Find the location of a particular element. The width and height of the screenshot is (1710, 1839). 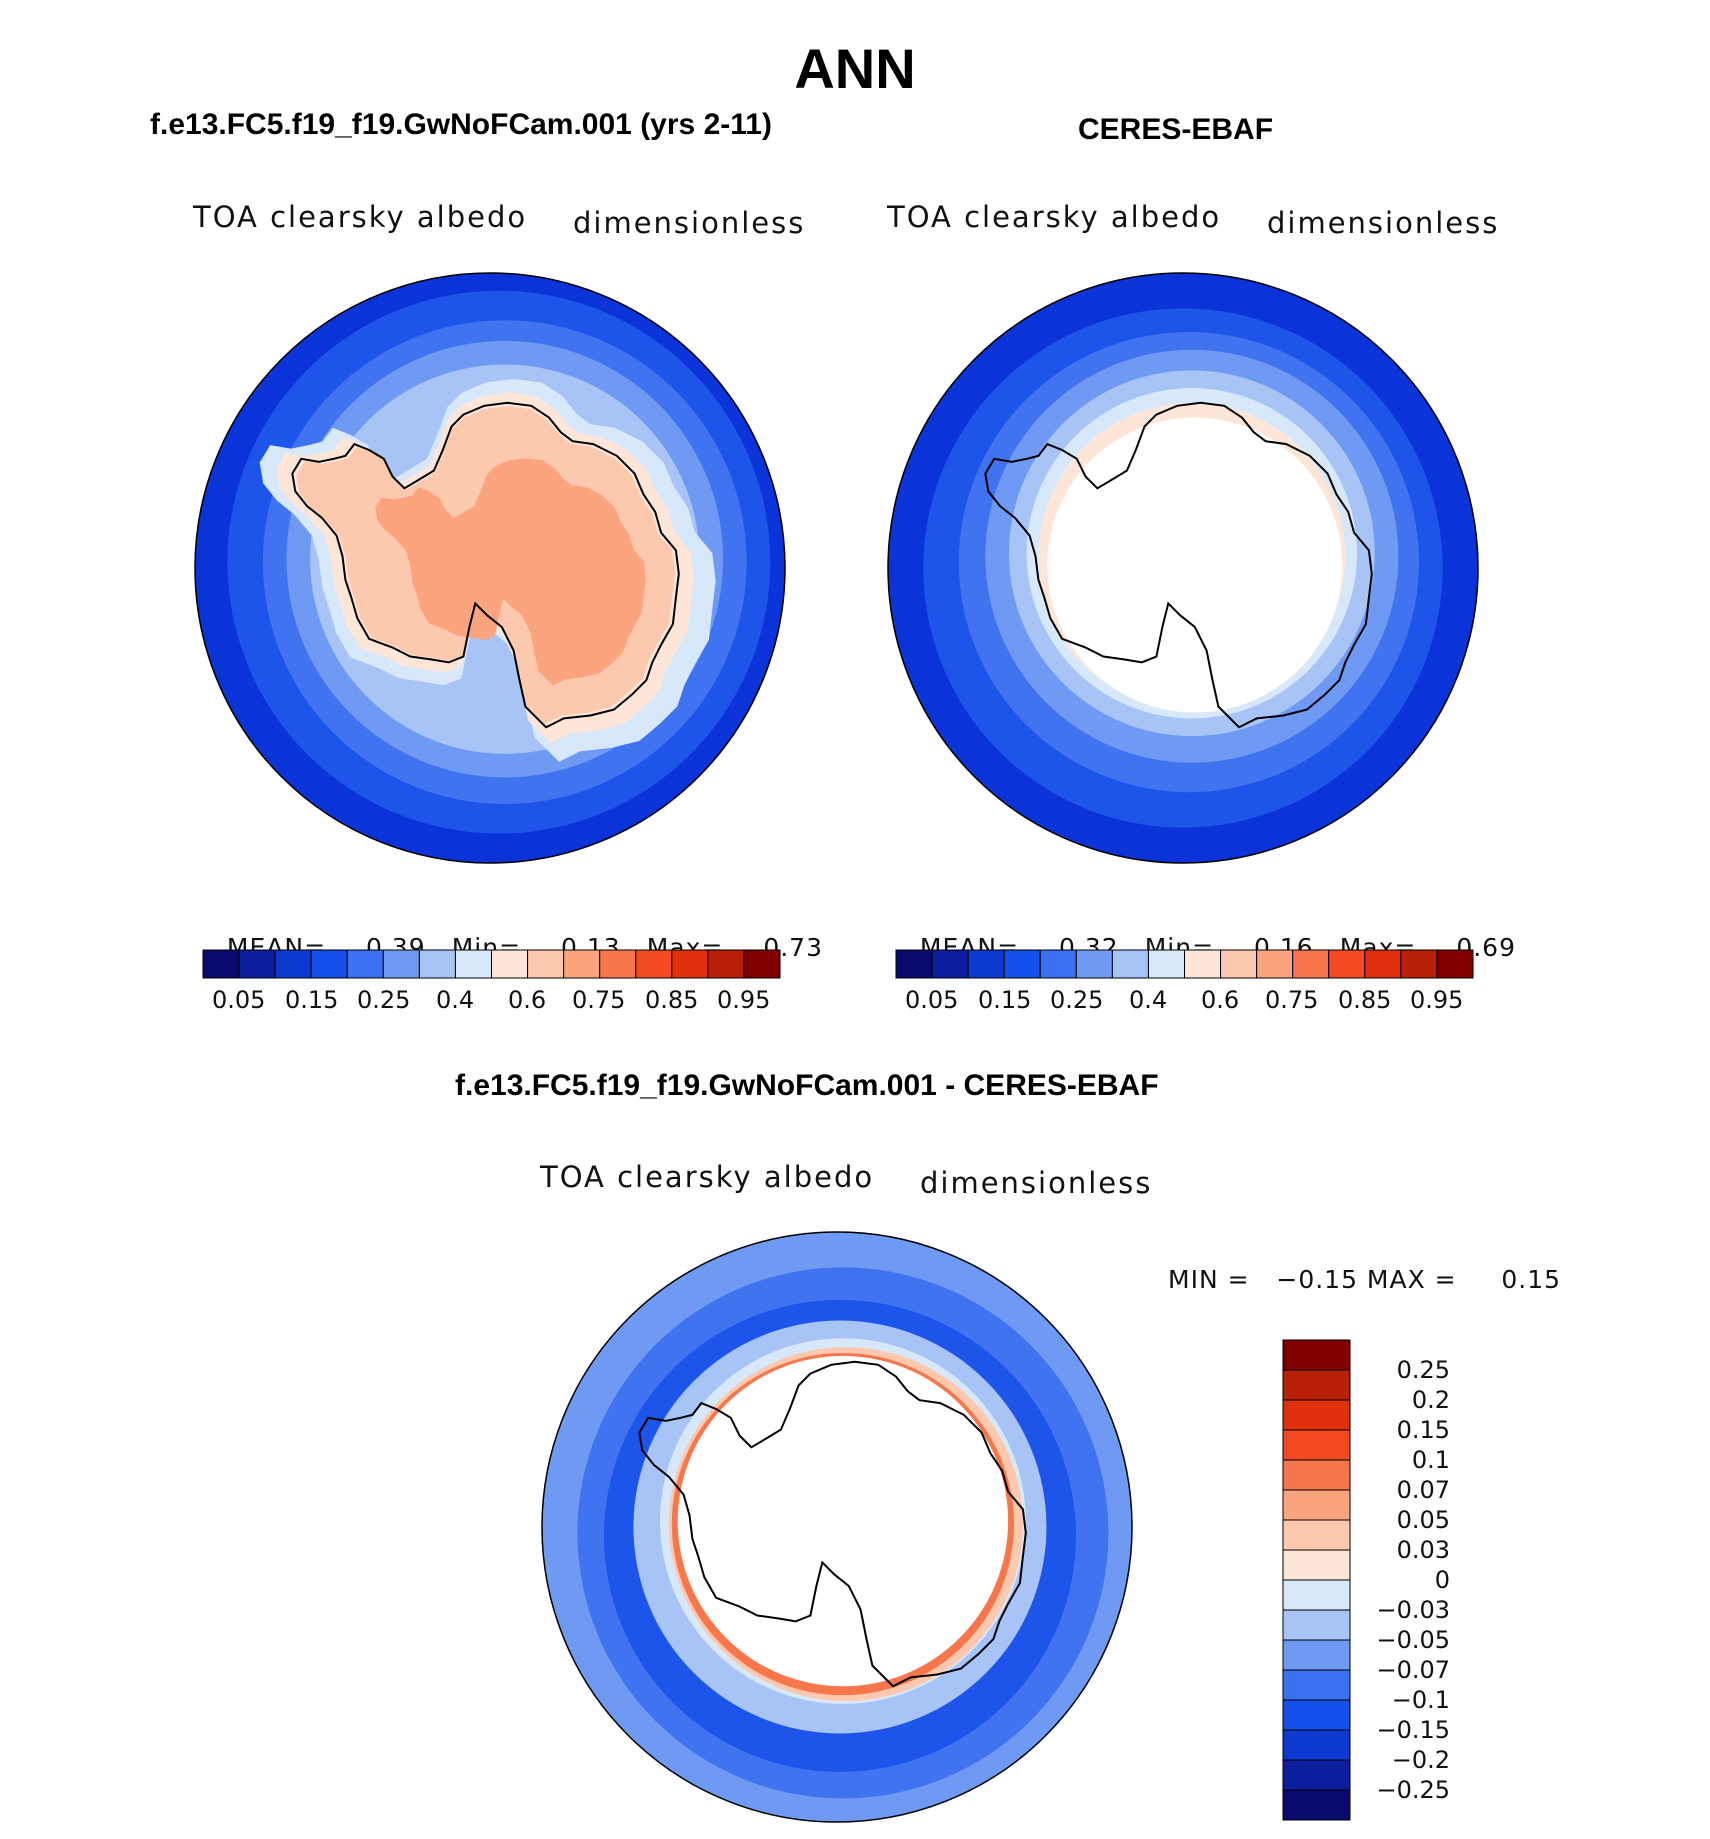

tick-label: 0.03 is located at coordinates (1423, 1550).